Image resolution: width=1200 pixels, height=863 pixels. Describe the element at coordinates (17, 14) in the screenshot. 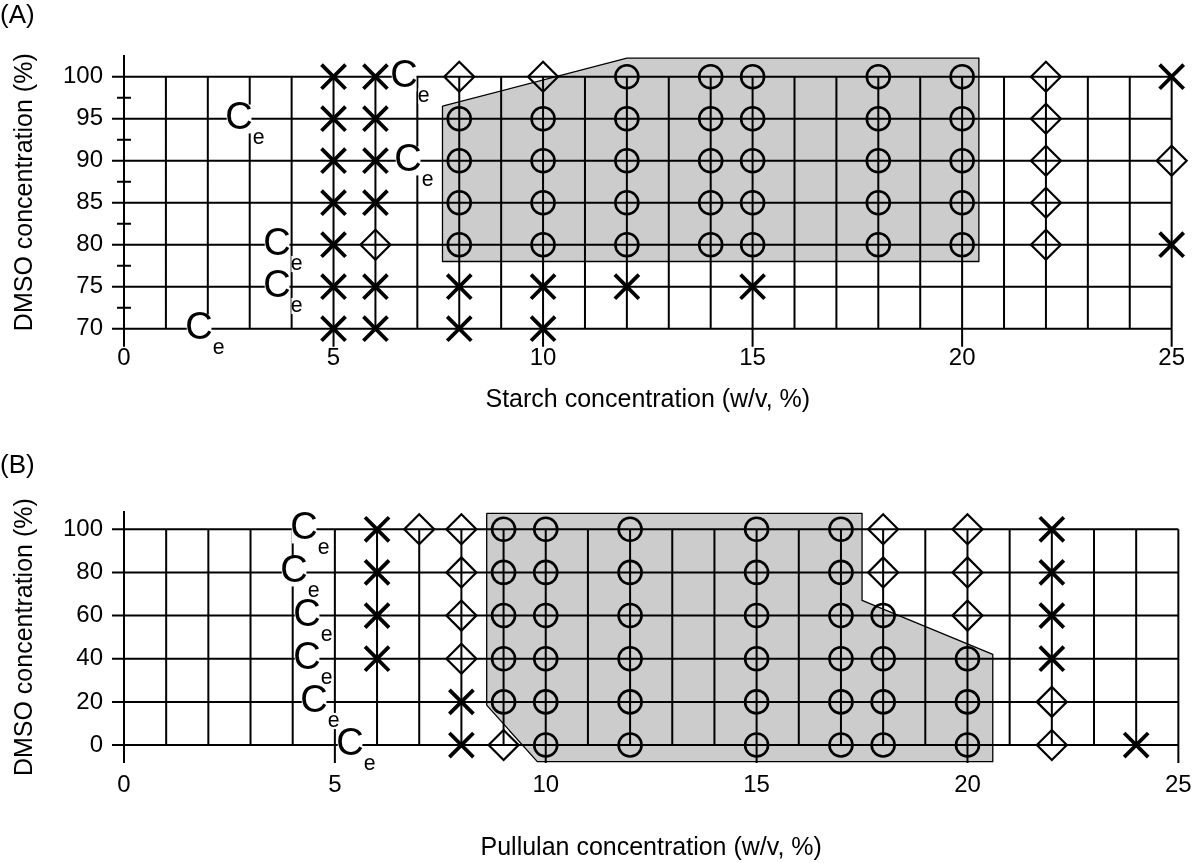

I see `chart-title: (A)` at that location.